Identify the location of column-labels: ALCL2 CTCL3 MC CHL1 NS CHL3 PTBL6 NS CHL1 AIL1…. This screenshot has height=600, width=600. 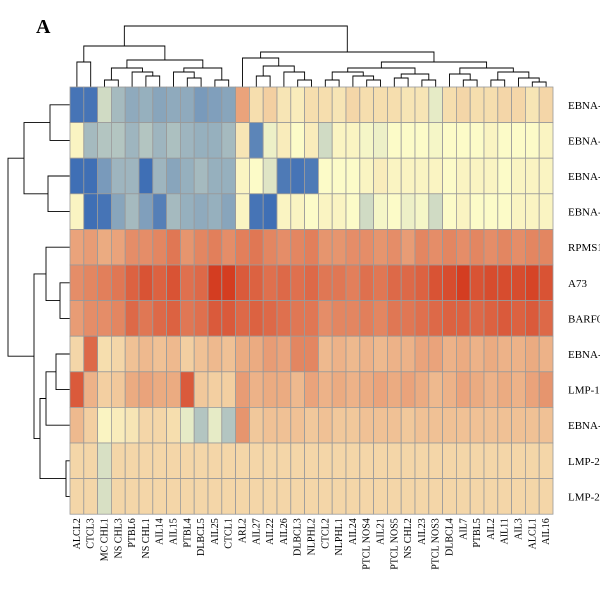
(312, 544).